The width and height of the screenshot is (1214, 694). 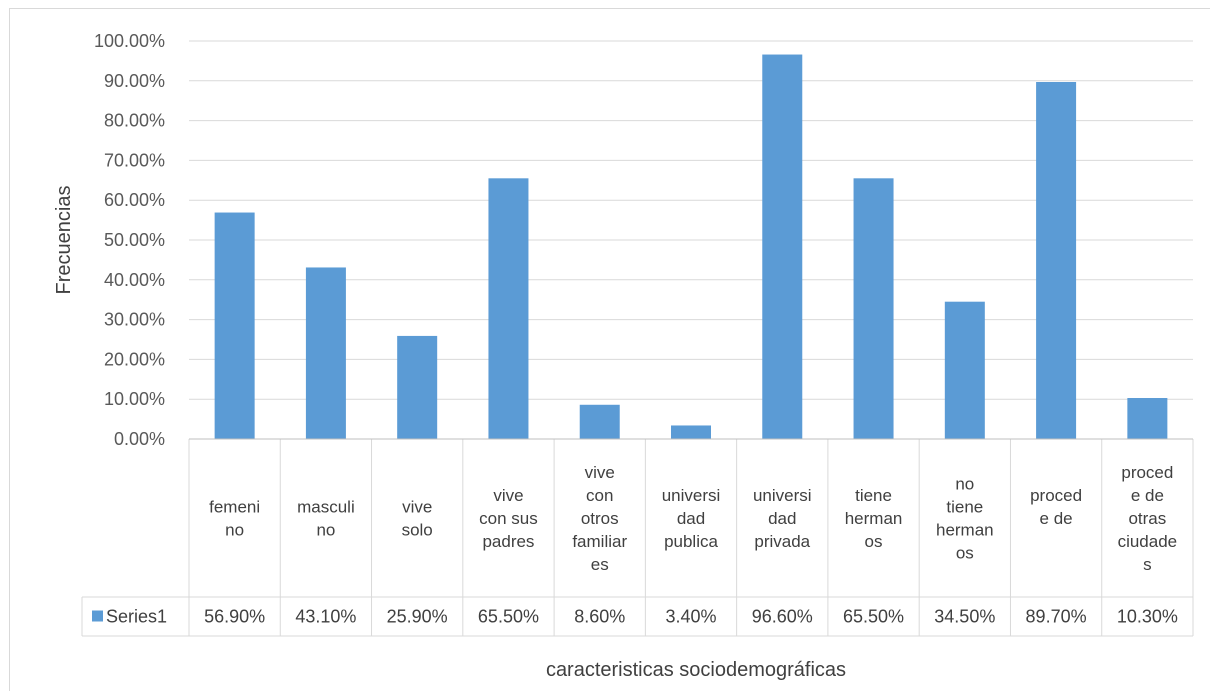 I want to click on data-value-label: 34.50%, so click(x=964, y=617).